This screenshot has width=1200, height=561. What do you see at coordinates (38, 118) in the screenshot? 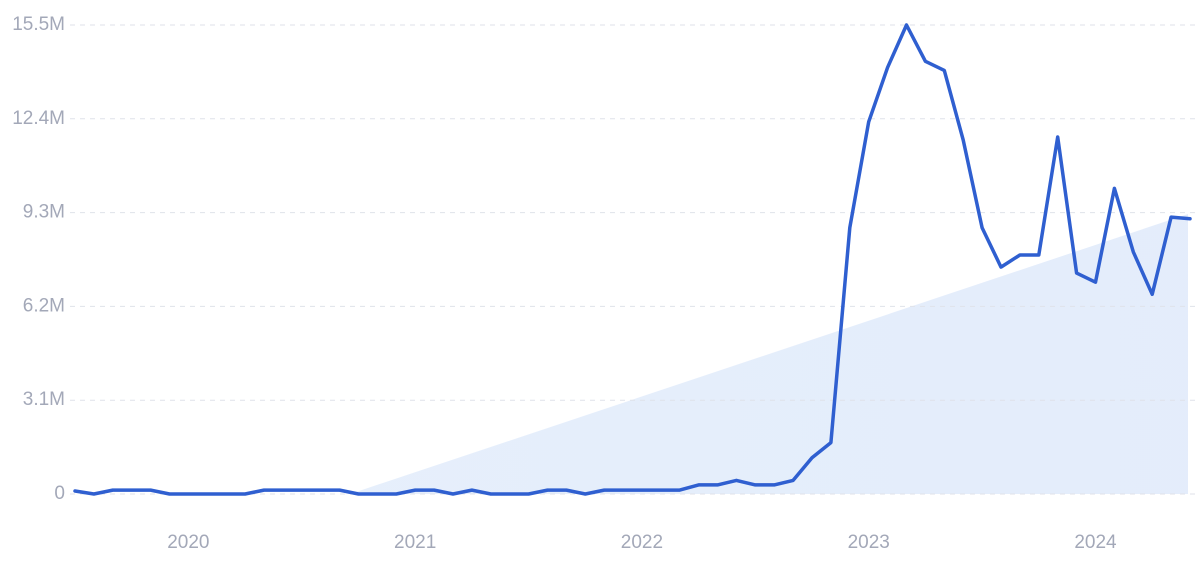
I see `y-tick-label: 12.4M` at bounding box center [38, 118].